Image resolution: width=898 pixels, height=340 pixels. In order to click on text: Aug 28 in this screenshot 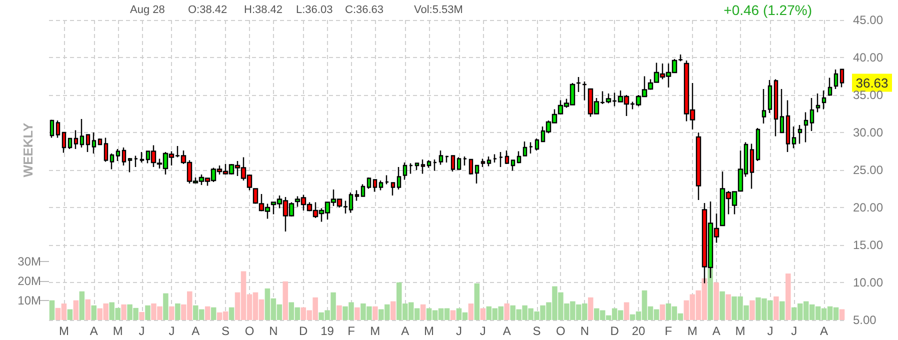, I will do `click(147, 10)`.